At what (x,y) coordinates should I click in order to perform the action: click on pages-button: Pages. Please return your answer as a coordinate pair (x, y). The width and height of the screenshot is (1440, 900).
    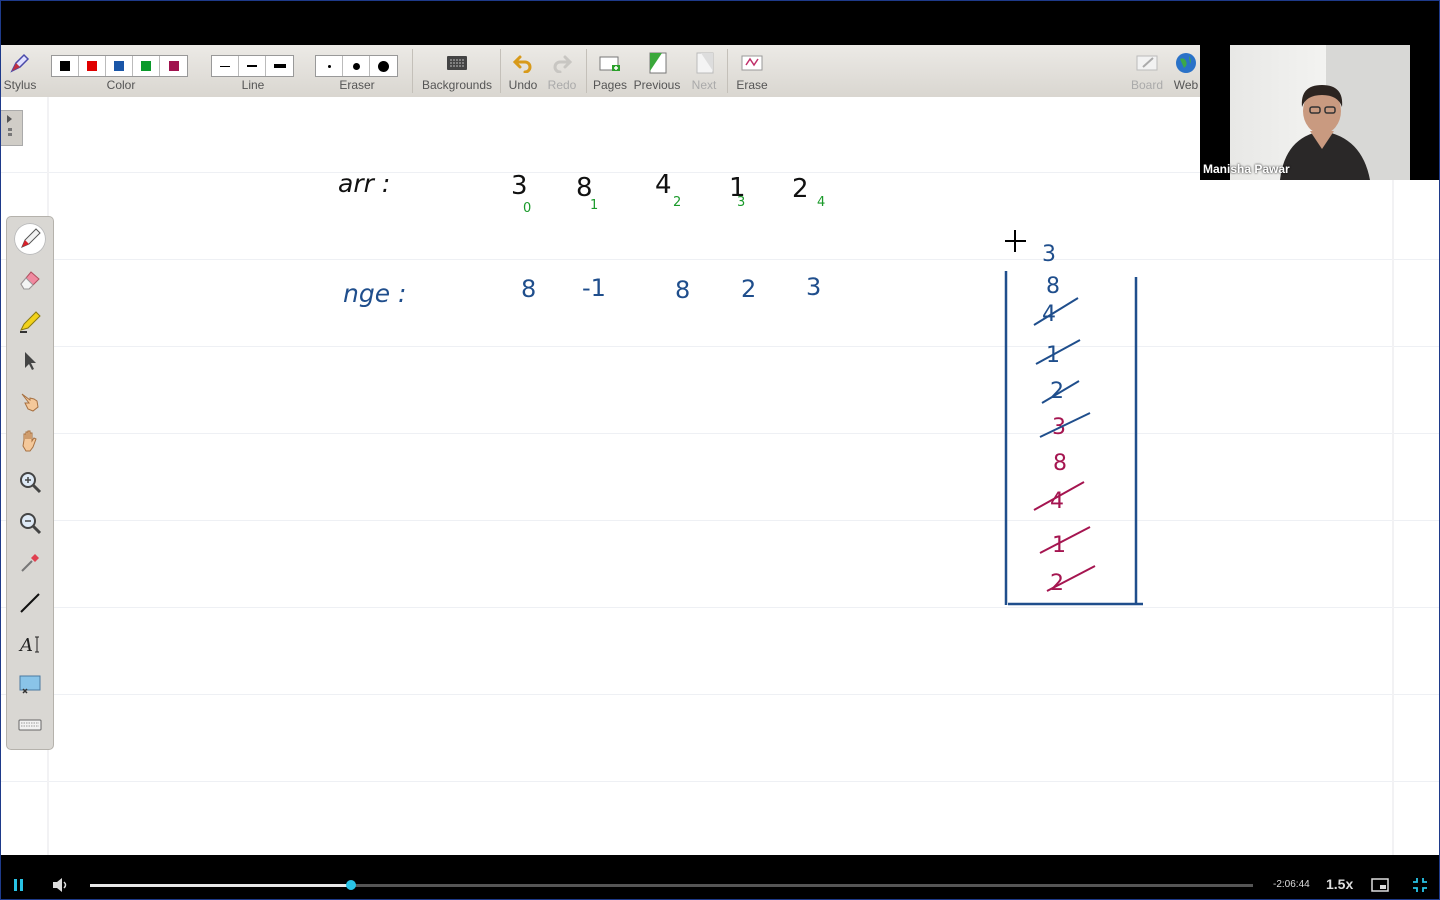
    Looking at the image, I should click on (610, 71).